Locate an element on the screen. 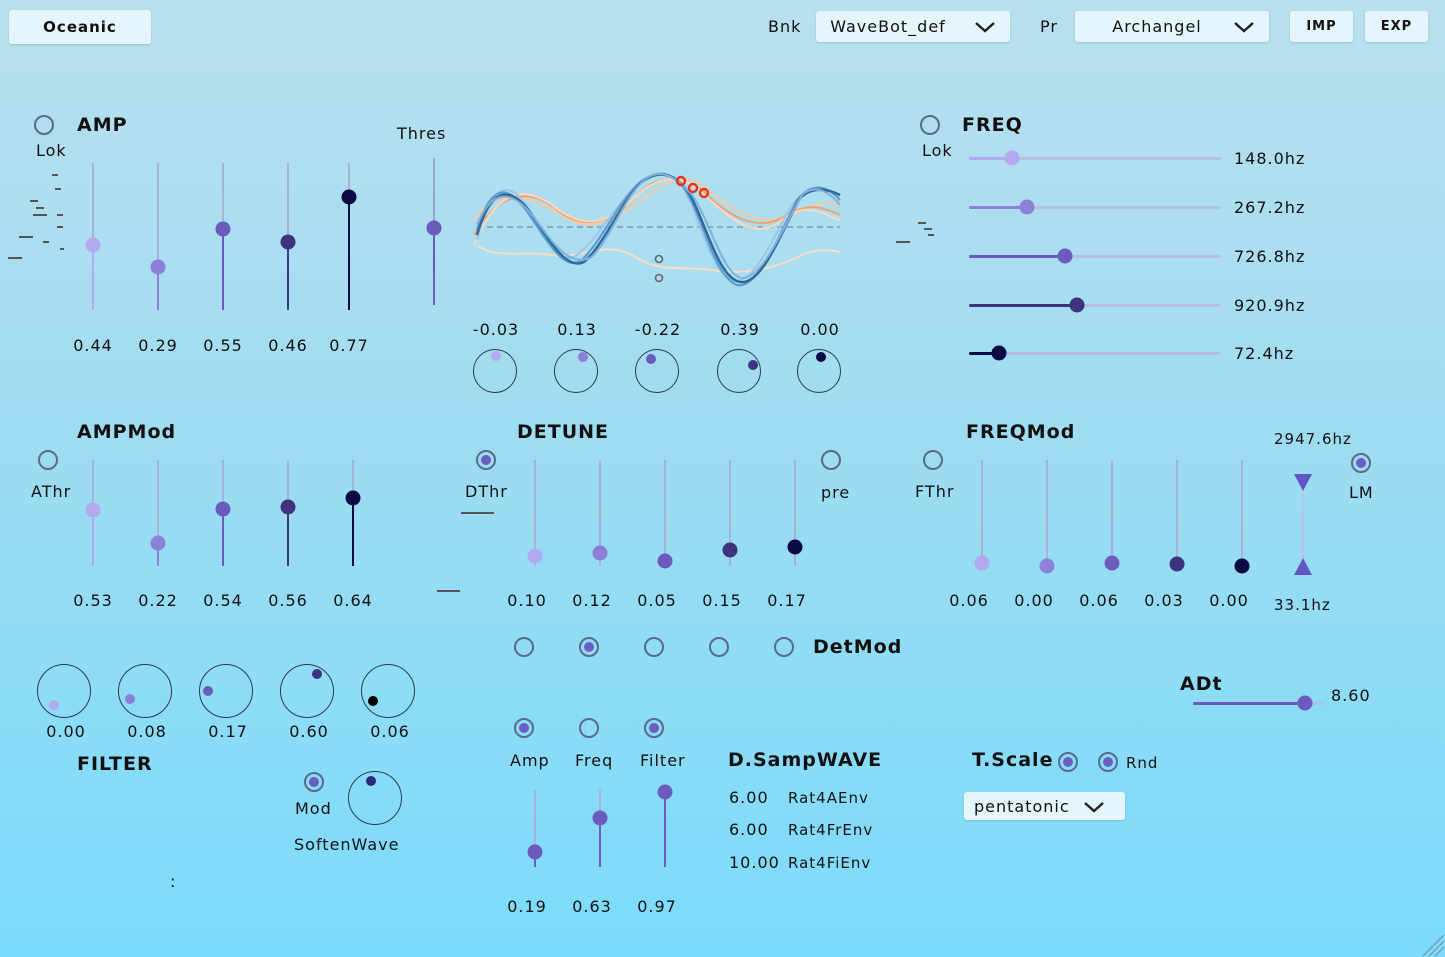 Image resolution: width=1445 pixels, height=957 pixels. amp-fill is located at coordinates (223, 269).